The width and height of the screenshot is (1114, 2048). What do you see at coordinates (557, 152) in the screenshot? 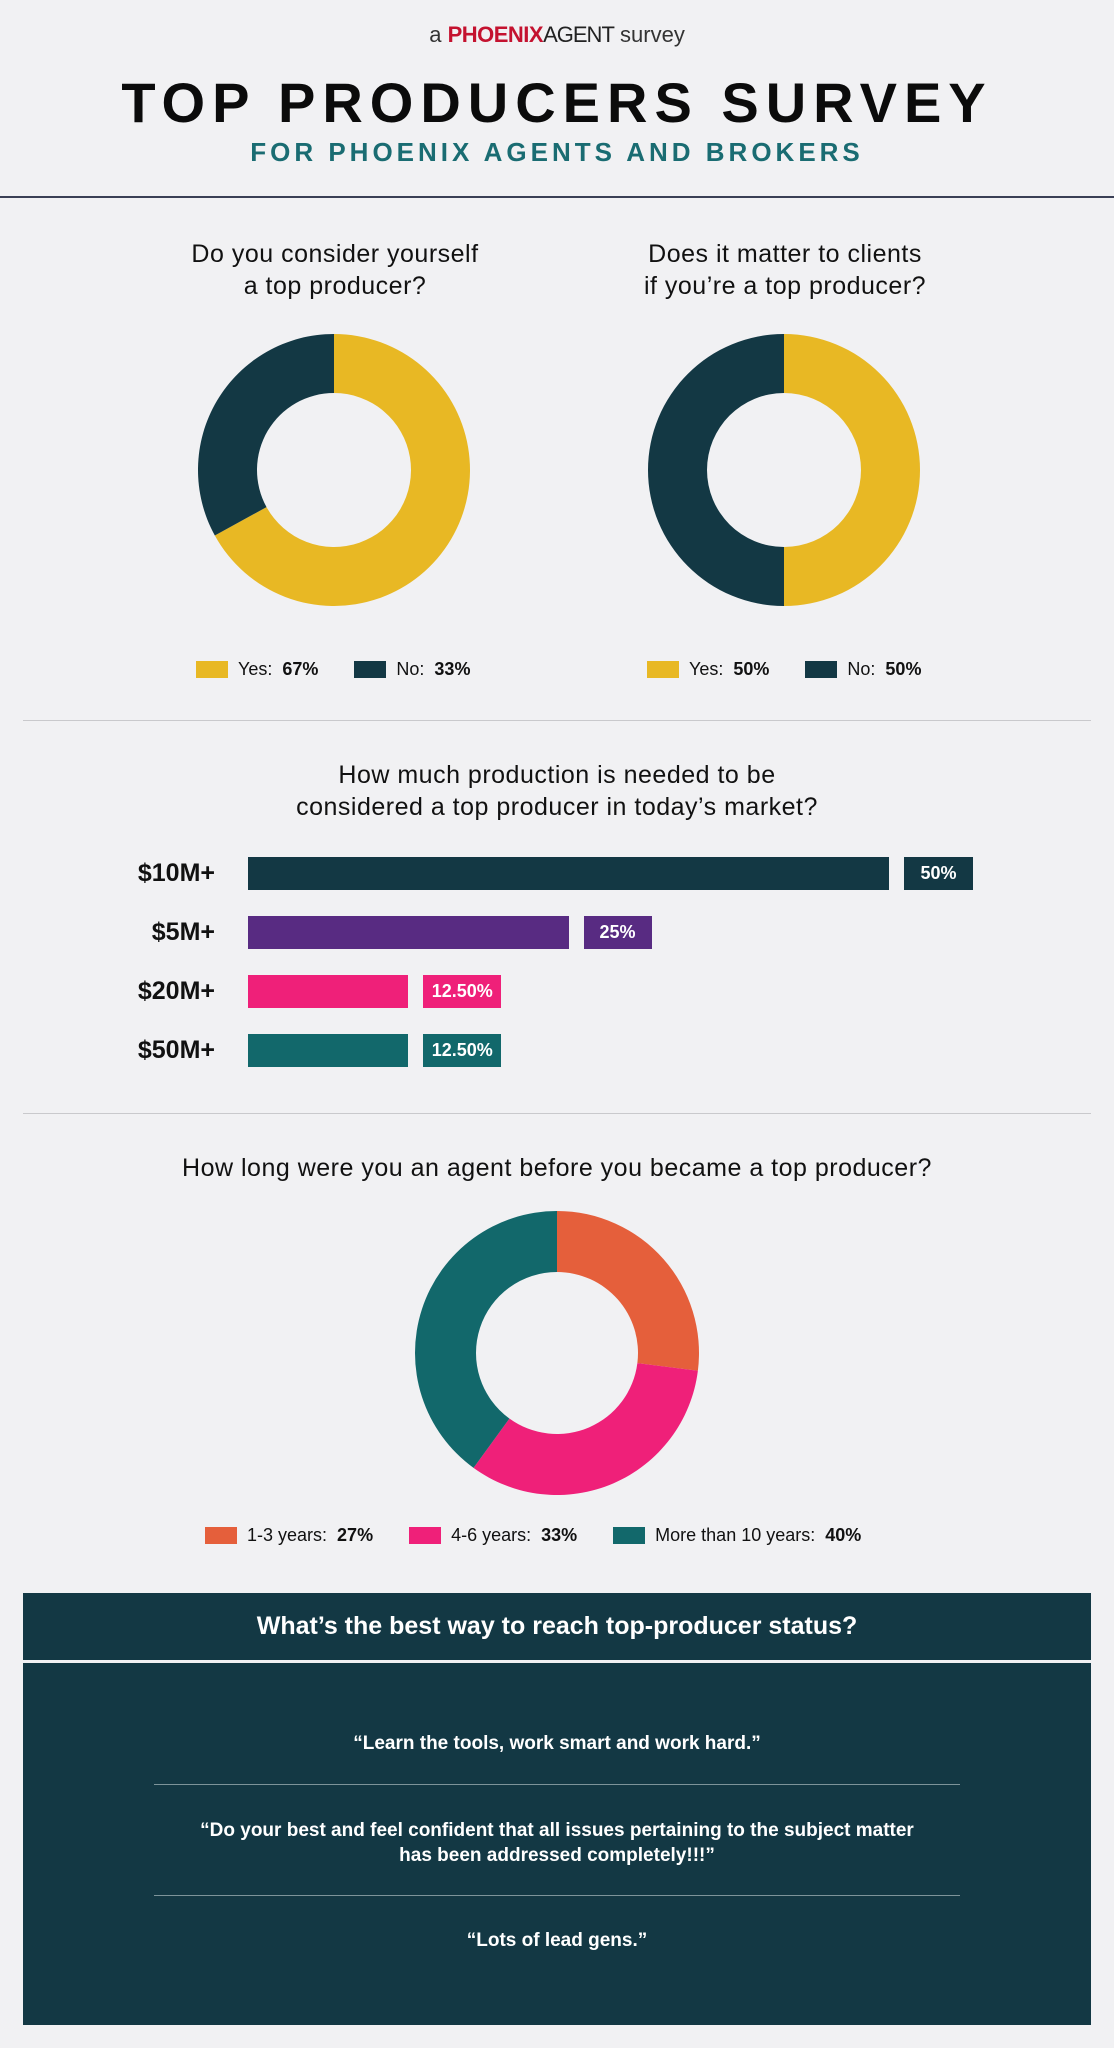
I see `page-subtitle: FOR PHOENIX AGENTS AND BROKERS` at bounding box center [557, 152].